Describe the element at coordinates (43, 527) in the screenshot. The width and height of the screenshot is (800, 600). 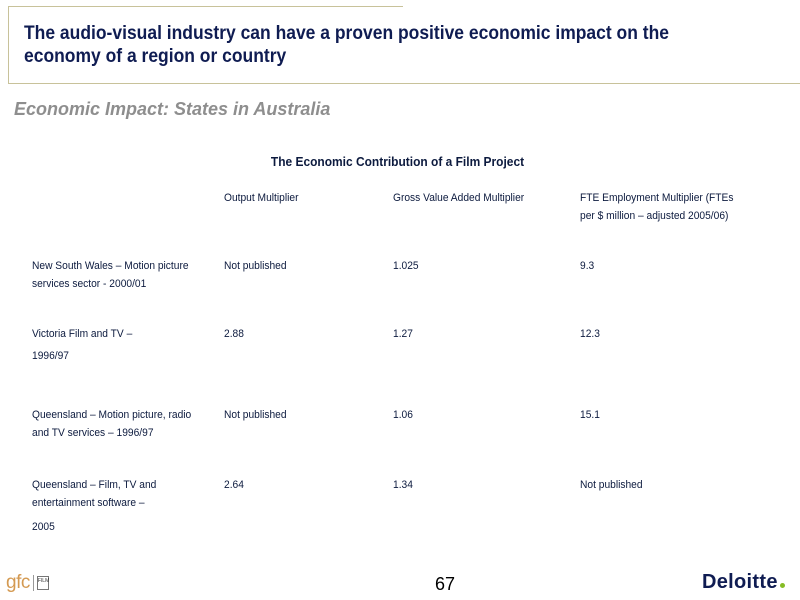
I see `row-qld-2005-label-line-3: 2005` at that location.